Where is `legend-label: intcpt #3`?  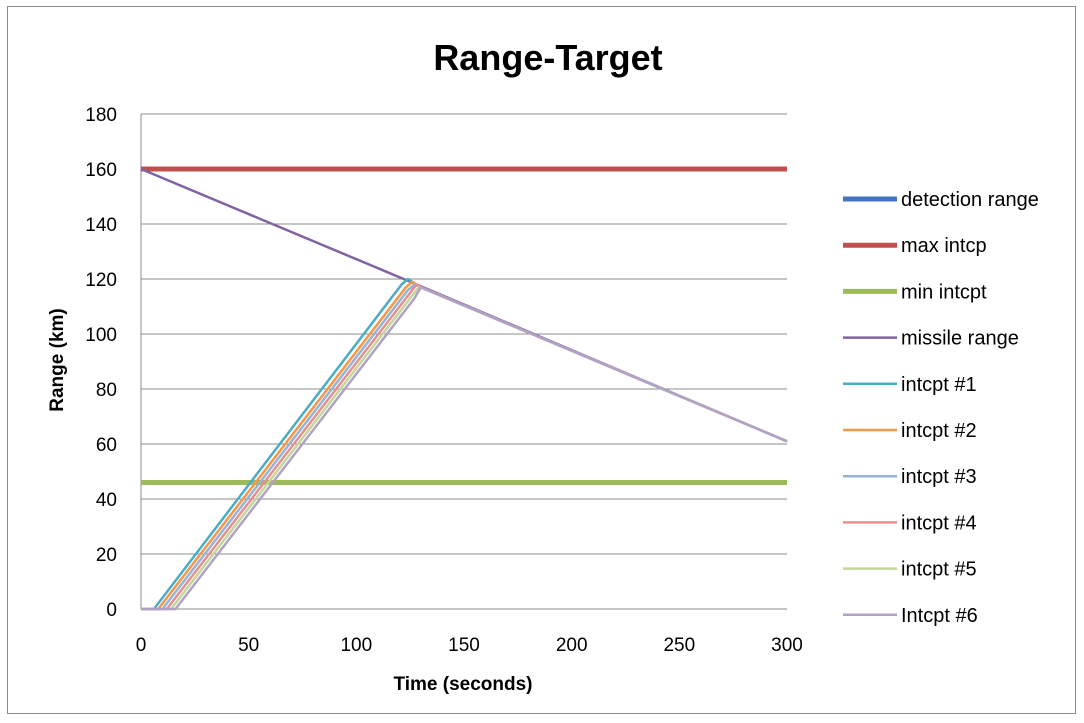
legend-label: intcpt #3 is located at coordinates (939, 477).